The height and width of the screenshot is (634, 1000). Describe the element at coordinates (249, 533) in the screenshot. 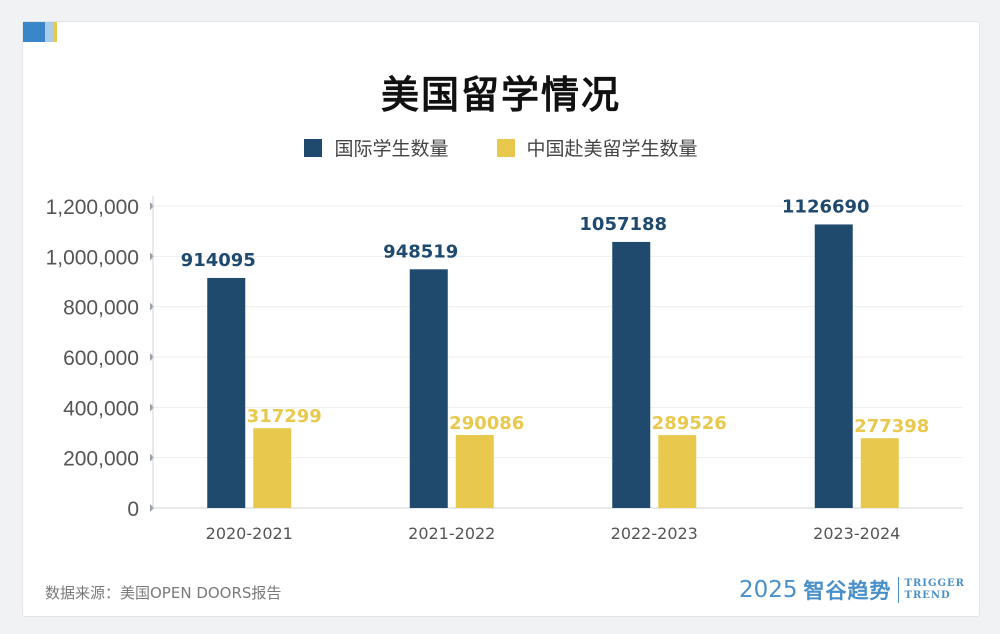

I see `x-tick-label: 2020-2021` at that location.